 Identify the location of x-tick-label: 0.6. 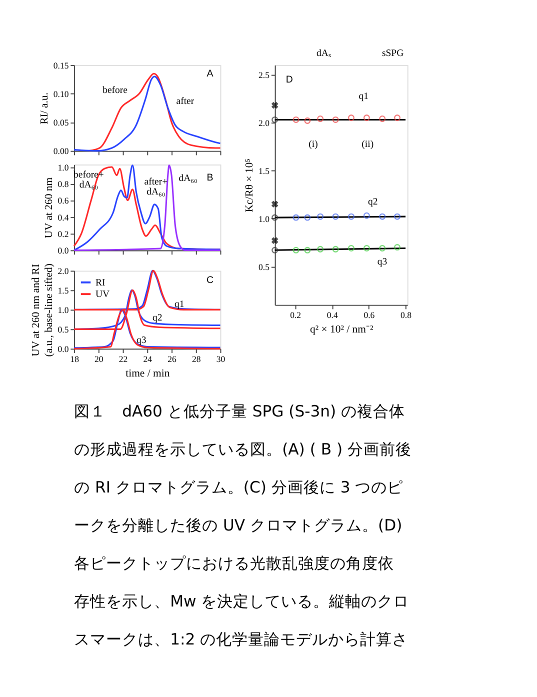
(370, 315).